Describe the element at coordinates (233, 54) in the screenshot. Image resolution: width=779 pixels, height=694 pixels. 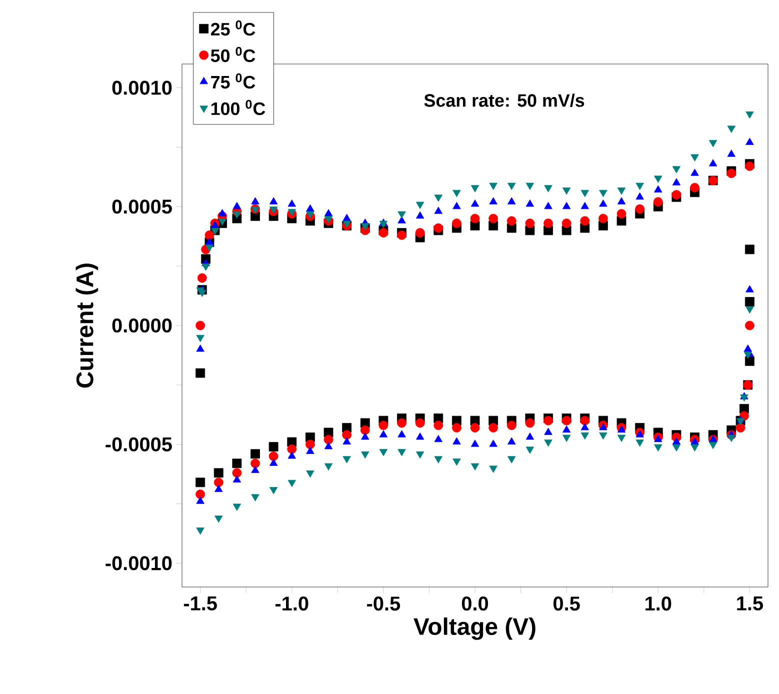
I see `legend-label: 50 $^{0}$C` at that location.